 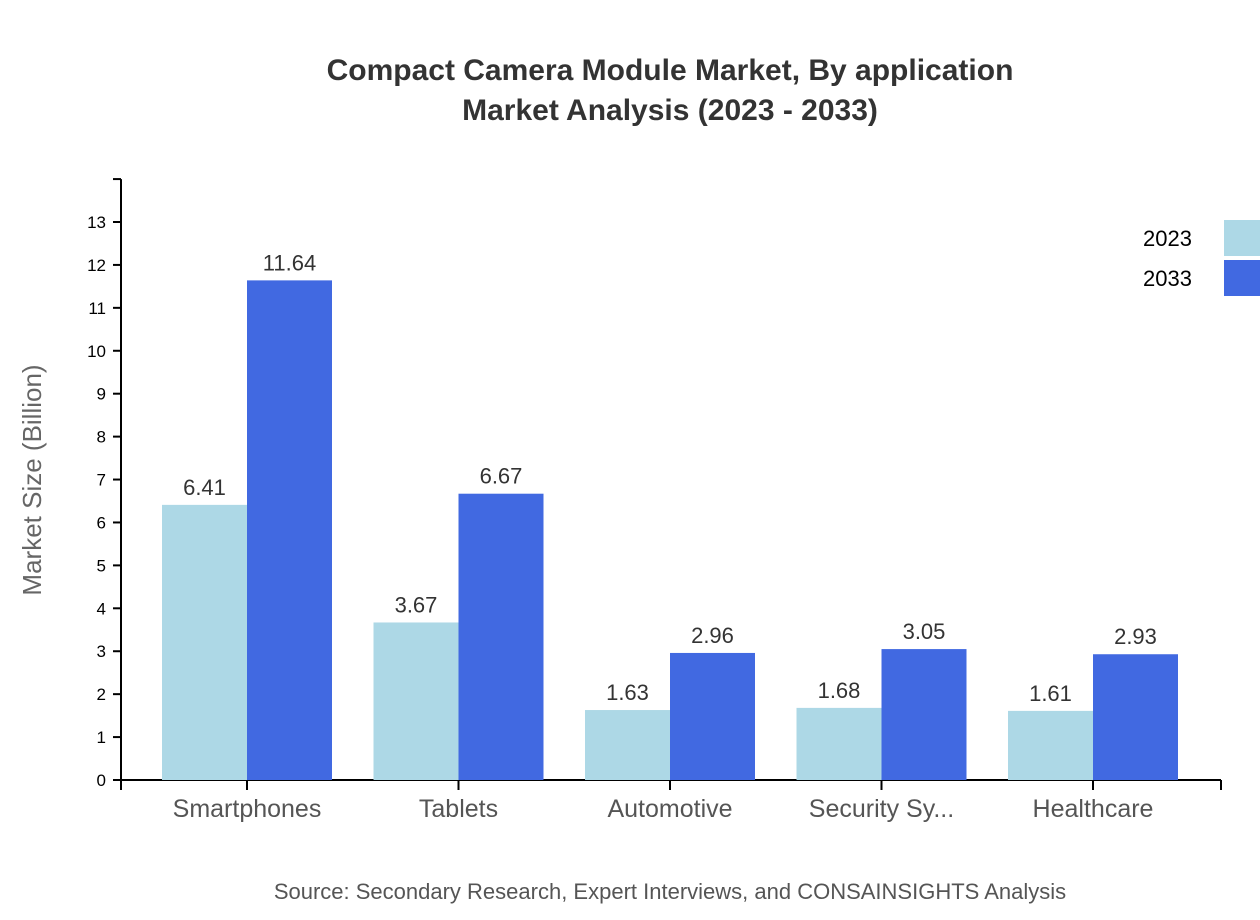 What do you see at coordinates (101, 437) in the screenshot?
I see `y-tick-label: 8` at bounding box center [101, 437].